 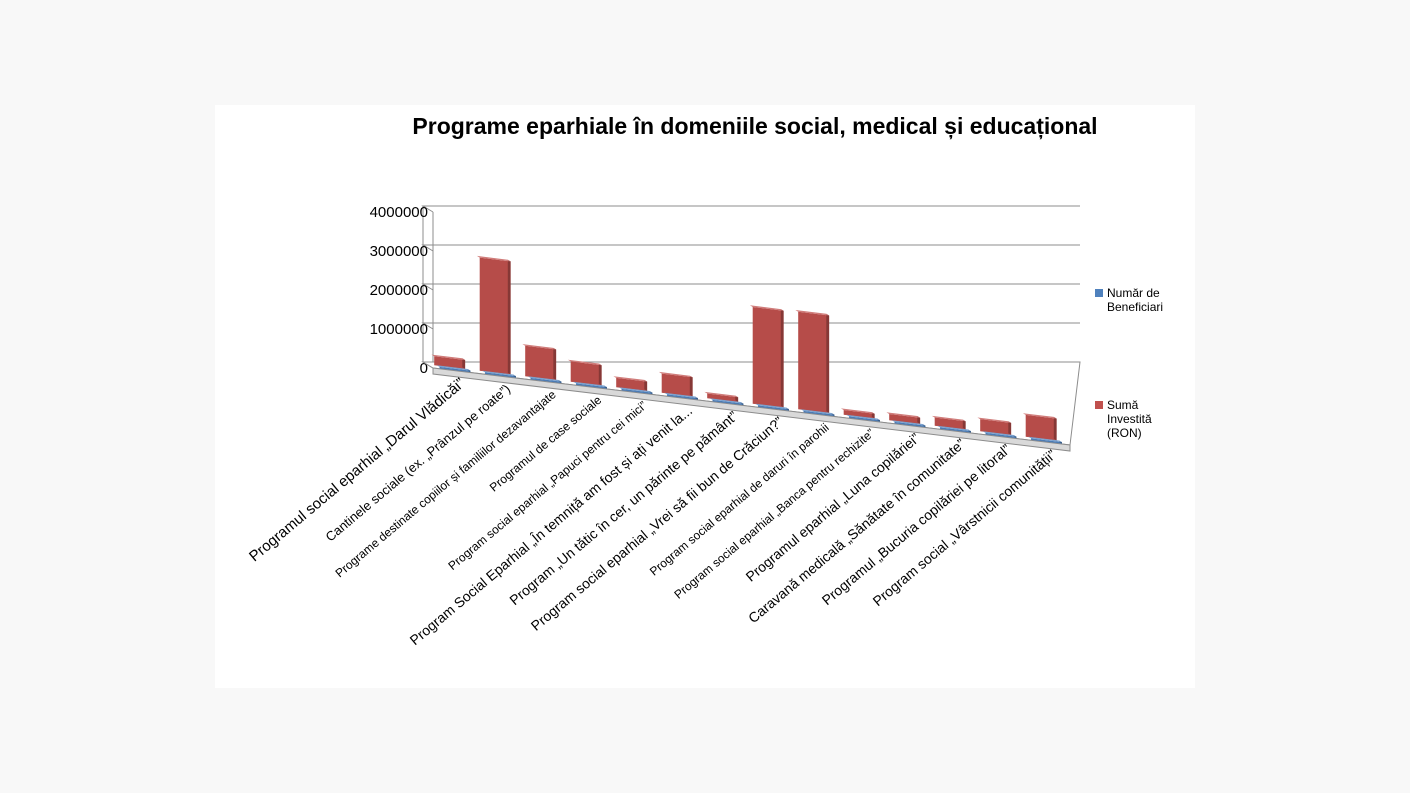 What do you see at coordinates (1135, 300) in the screenshot?
I see `legend-label: Număr de Beneficiari` at bounding box center [1135, 300].